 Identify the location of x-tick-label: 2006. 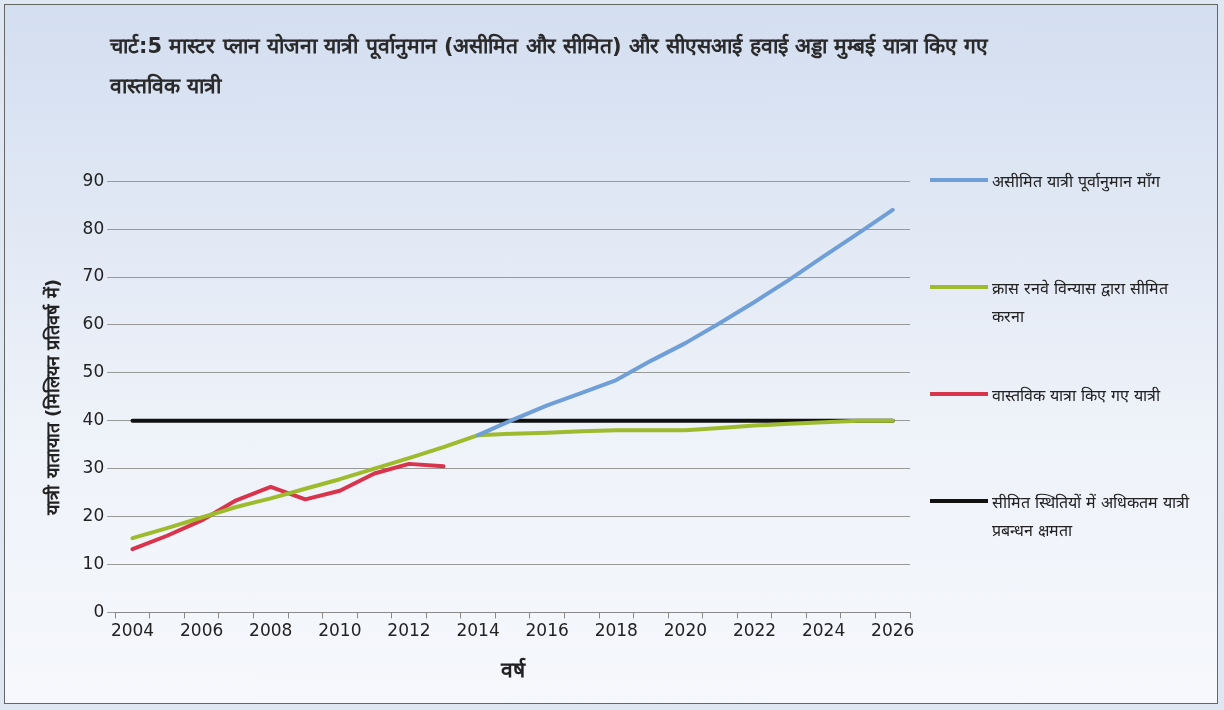
(201, 630).